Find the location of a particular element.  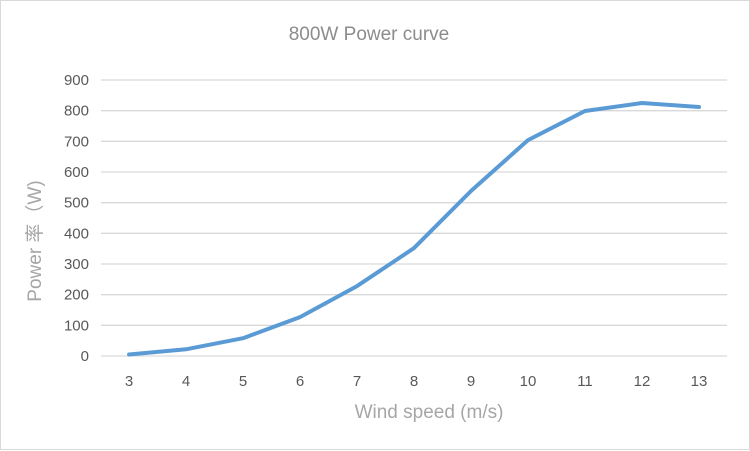

y-tick-label: 500 is located at coordinates (76, 203).